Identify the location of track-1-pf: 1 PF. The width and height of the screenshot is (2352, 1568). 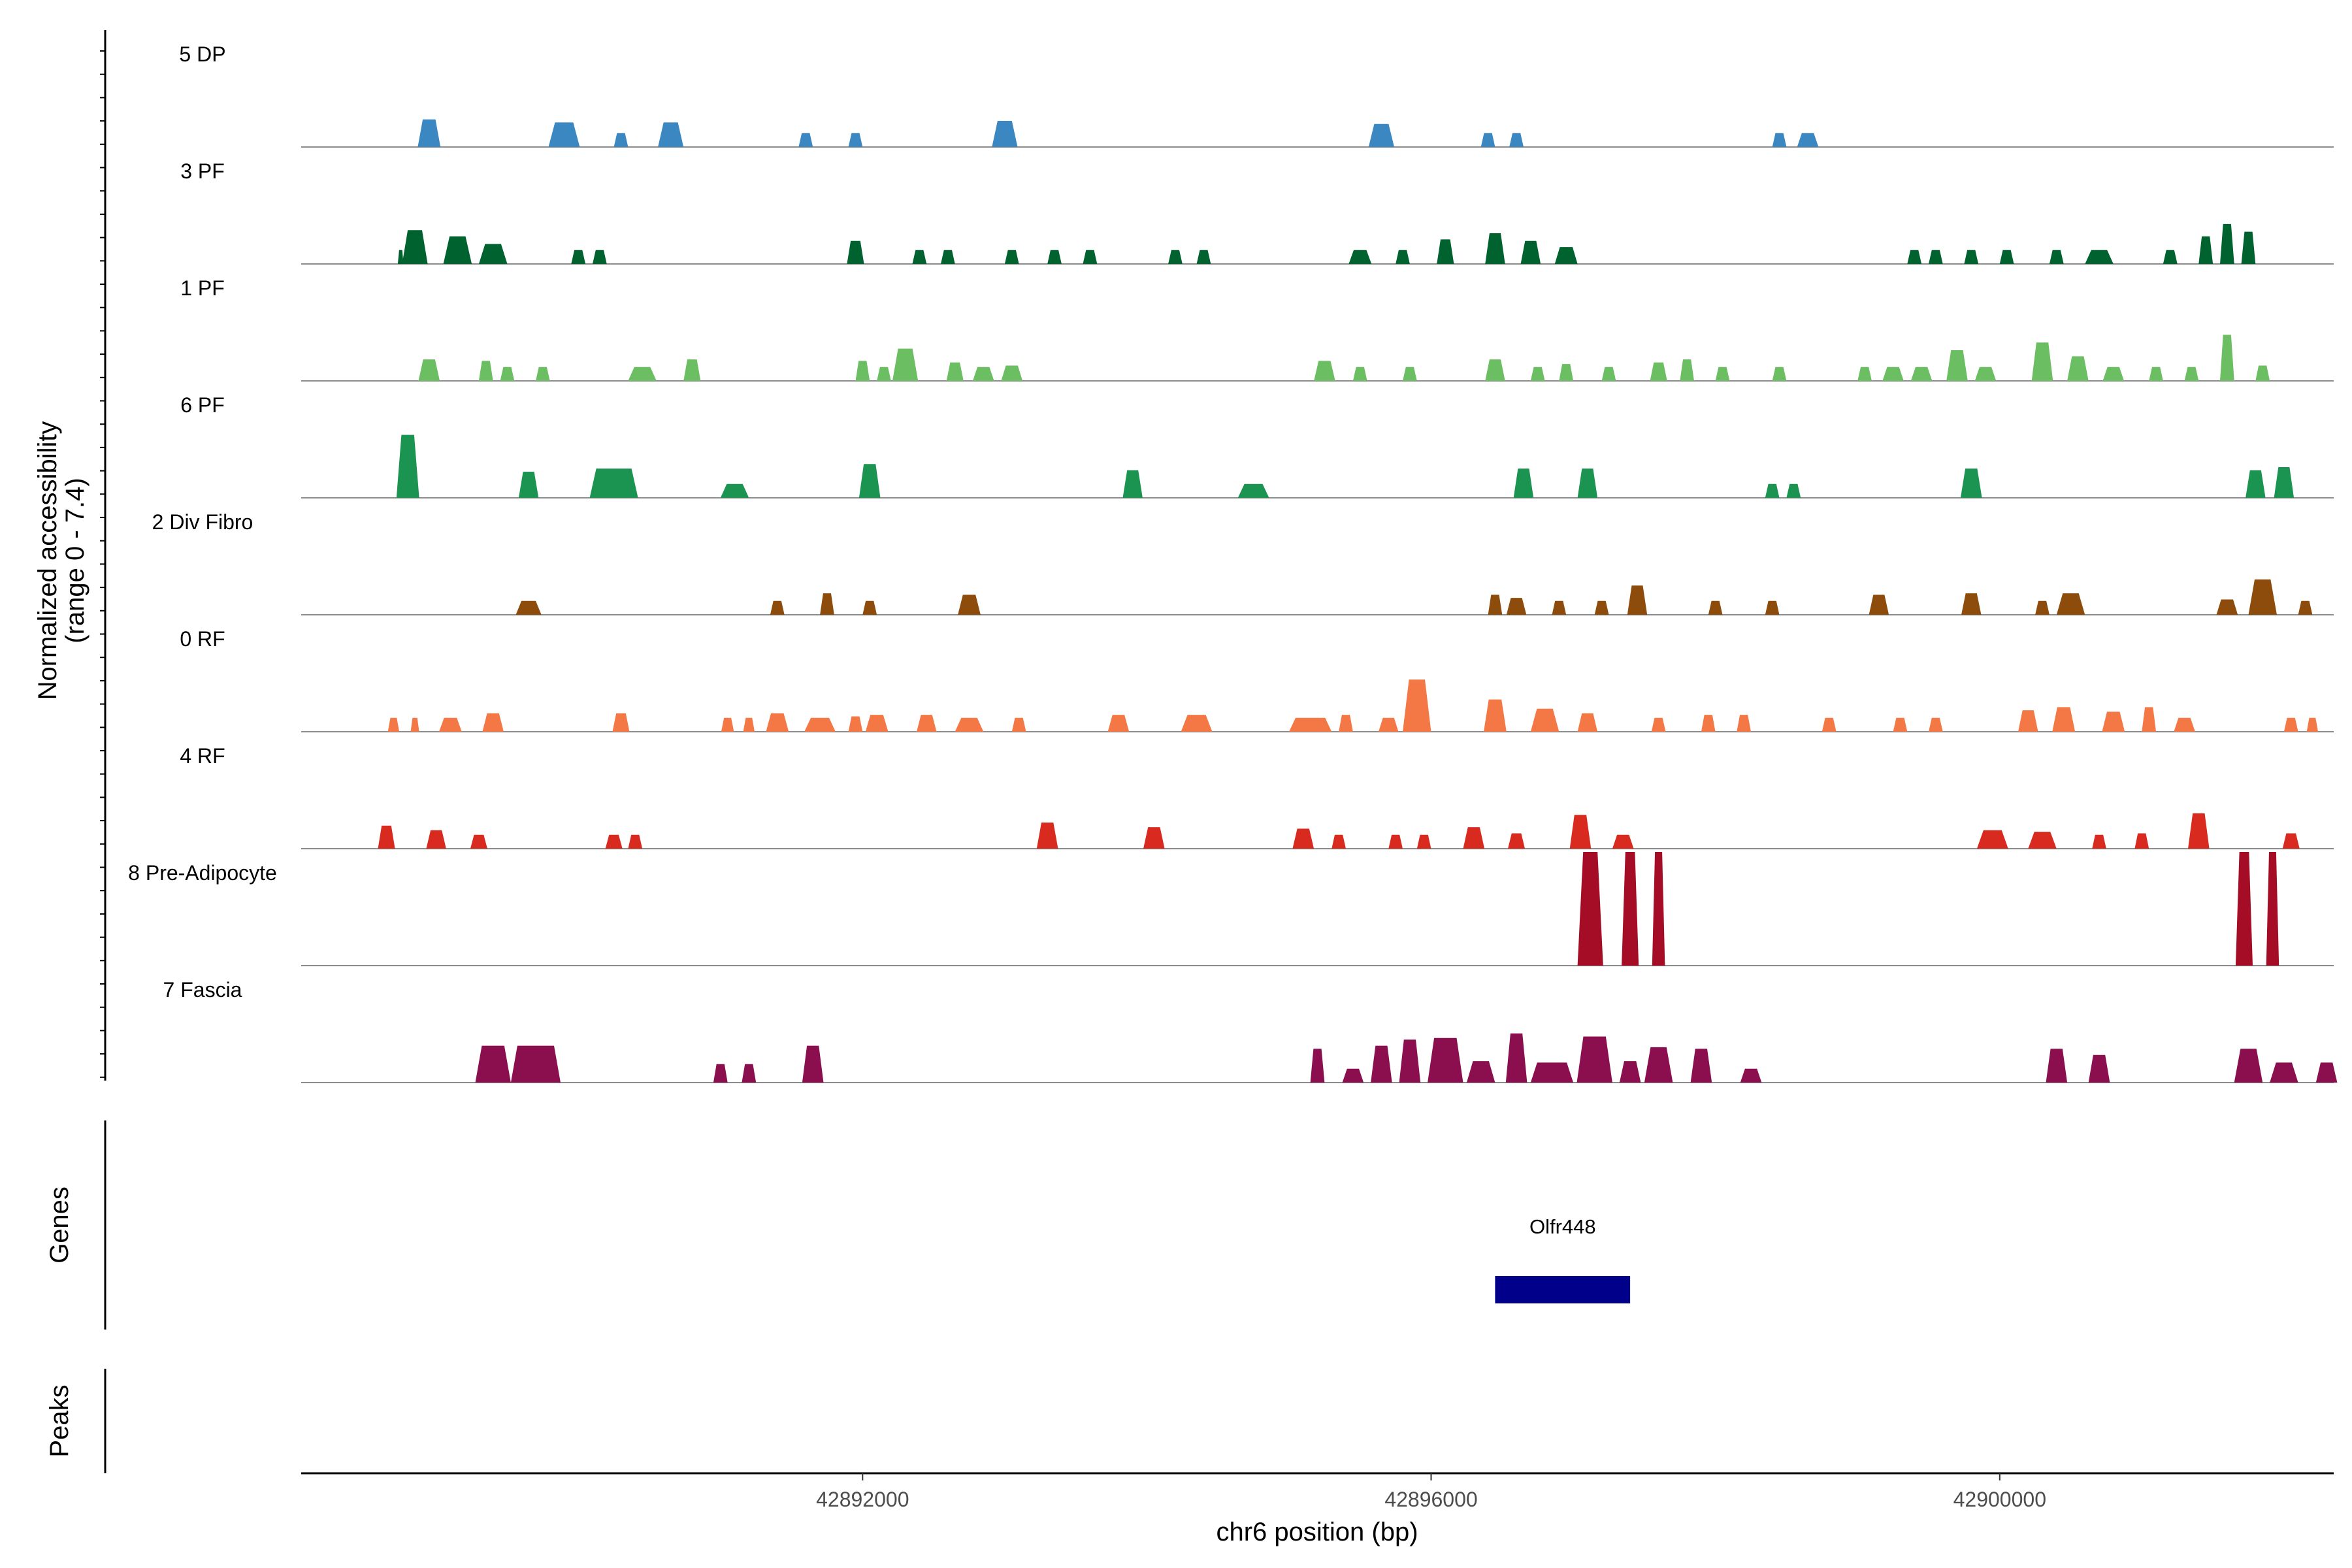
(1257, 329).